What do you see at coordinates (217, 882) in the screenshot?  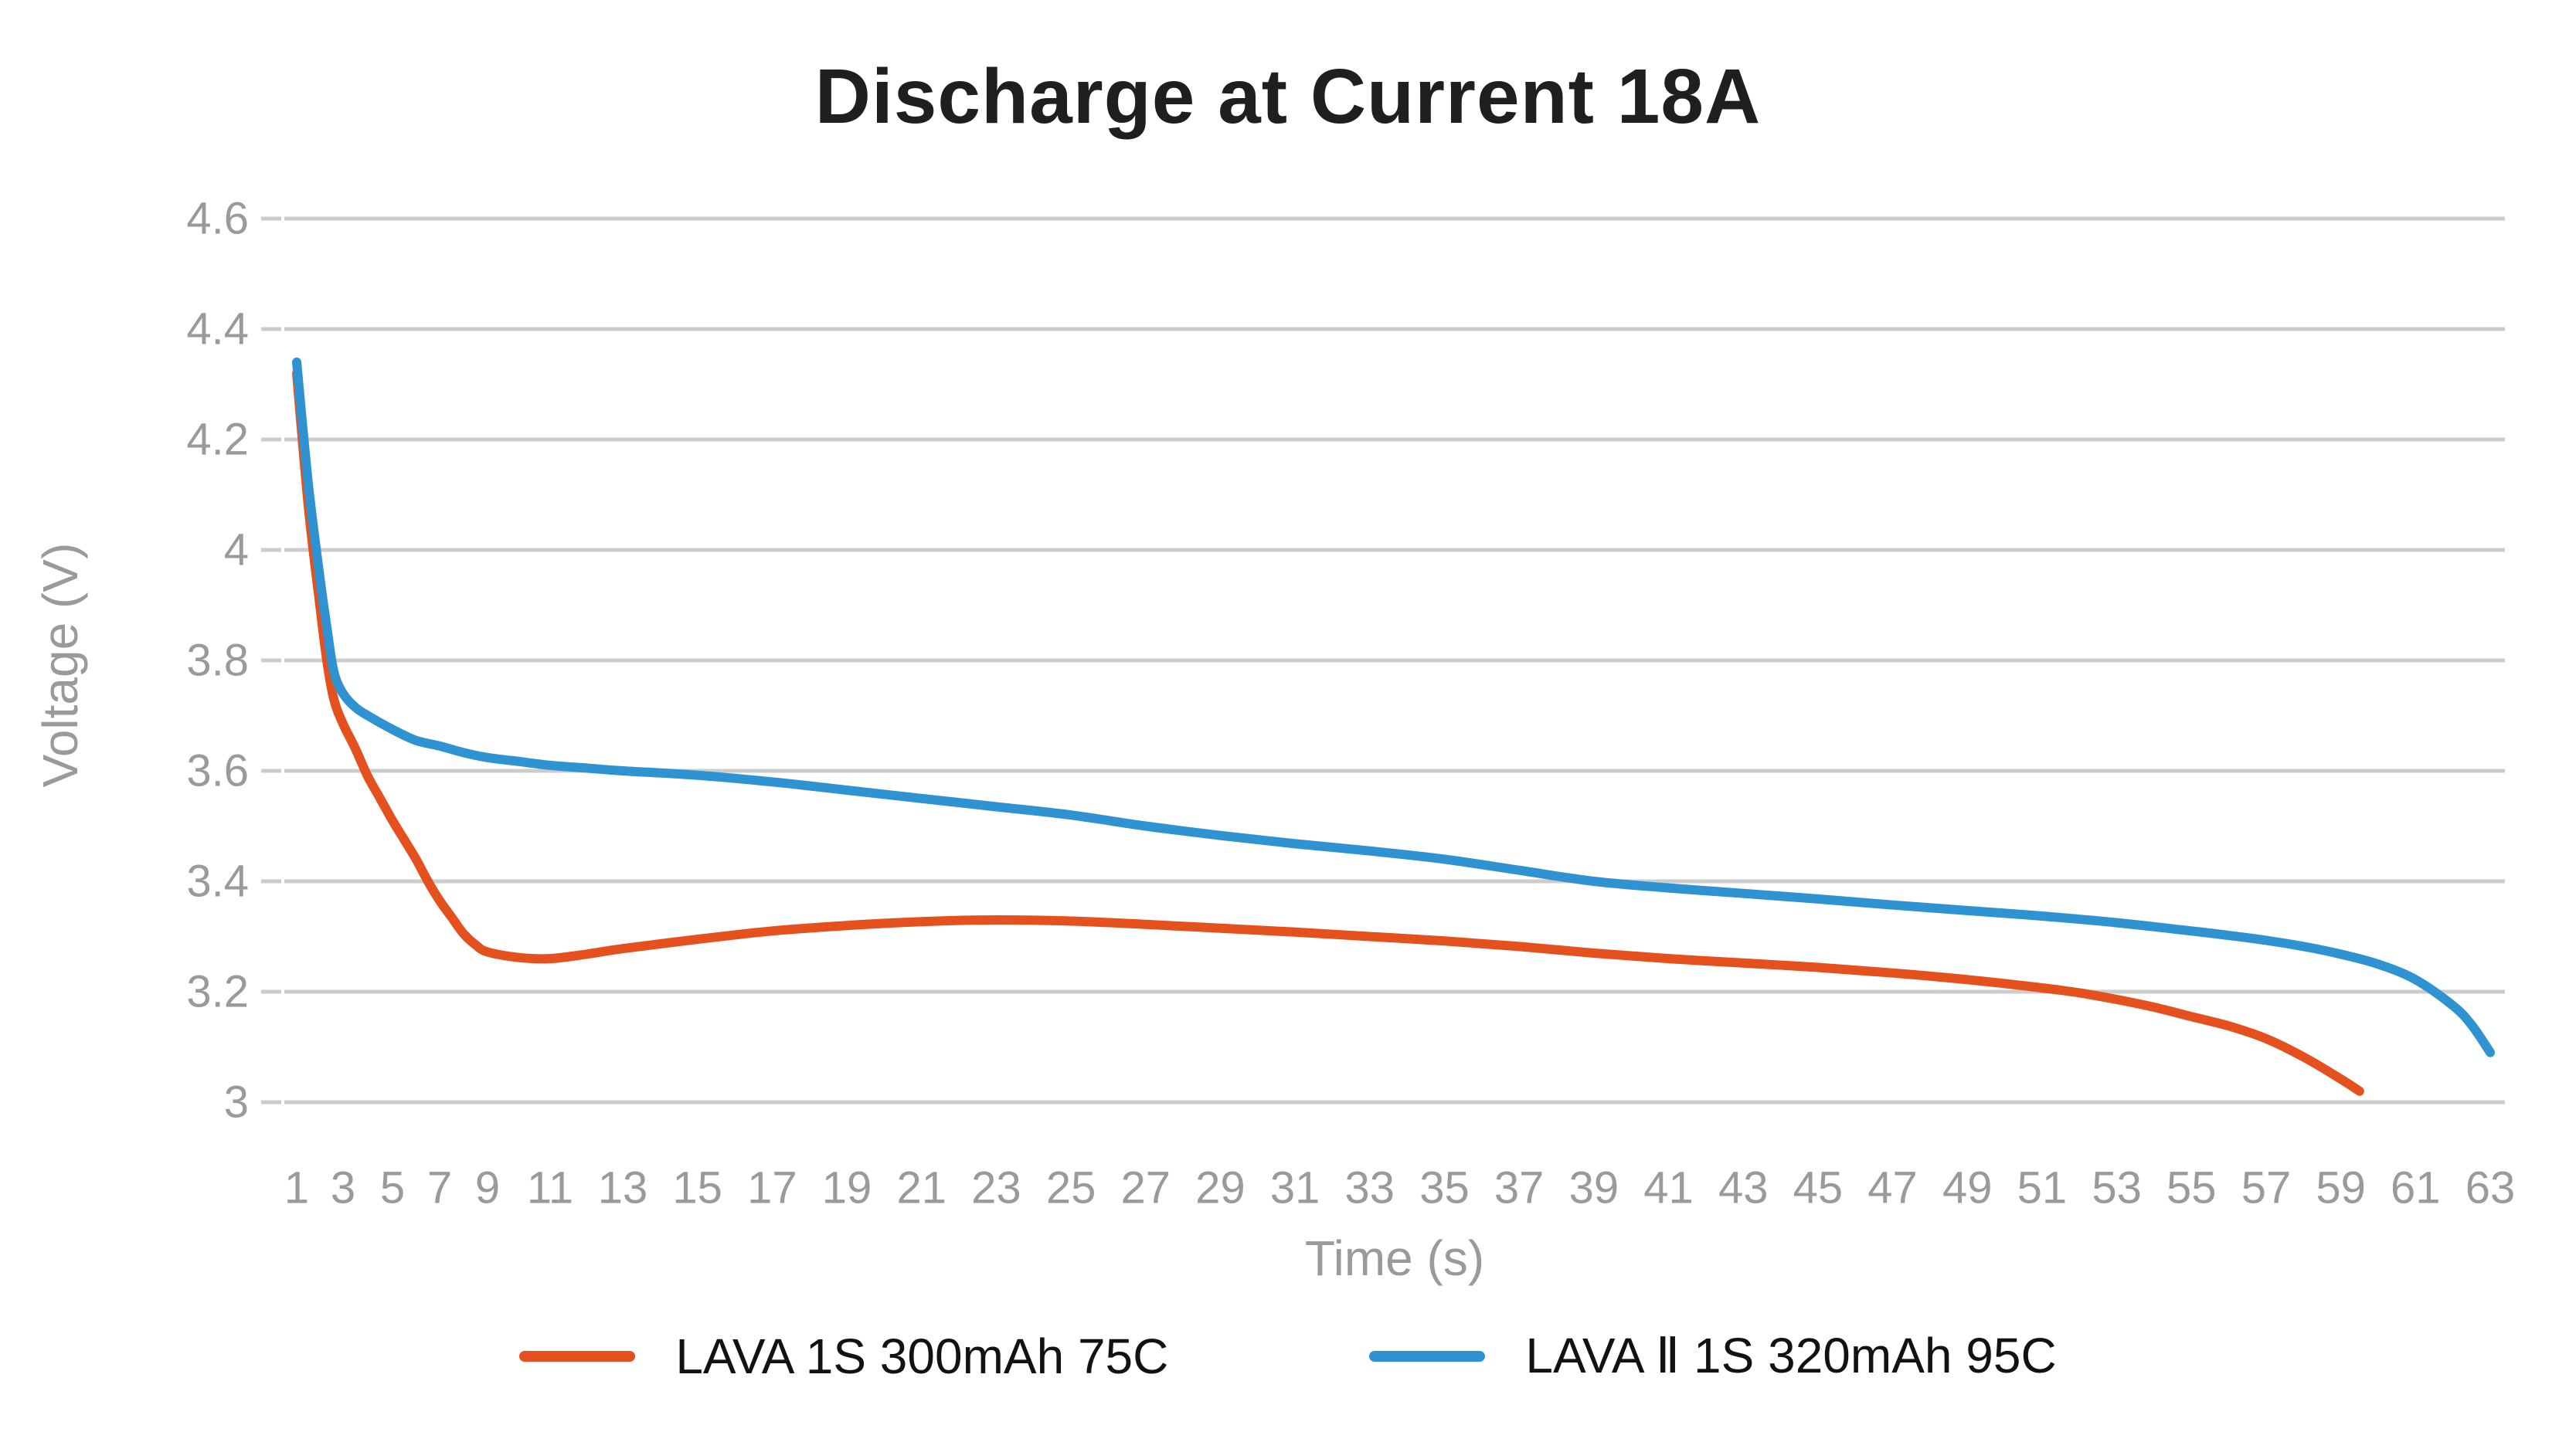 I see `y-tick-label: 3.4` at bounding box center [217, 882].